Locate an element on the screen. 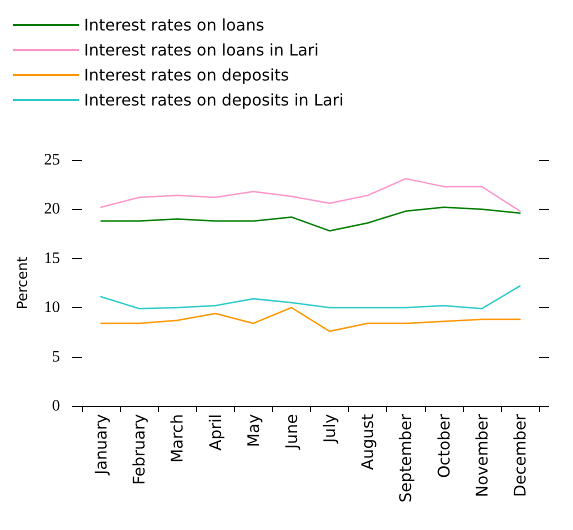 This screenshot has width=573, height=530. x-tick-label: August is located at coordinates (368, 442).